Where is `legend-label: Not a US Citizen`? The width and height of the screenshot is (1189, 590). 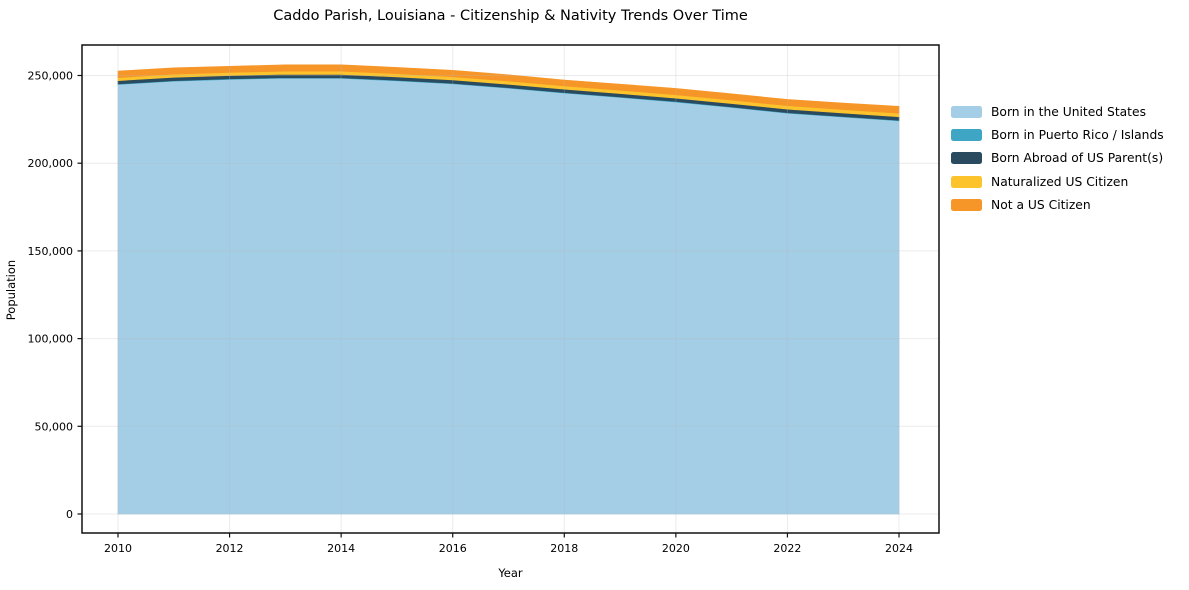
legend-label: Not a US Citizen is located at coordinates (1041, 205).